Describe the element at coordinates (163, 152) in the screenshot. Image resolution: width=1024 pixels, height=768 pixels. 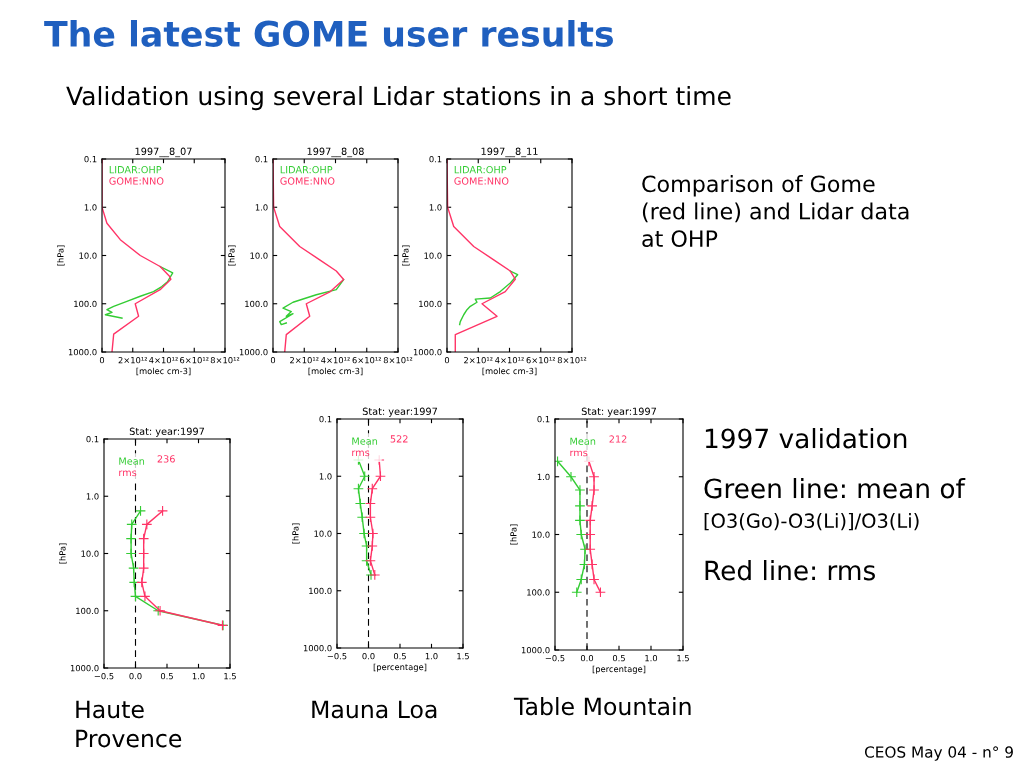
I see `chart-title: 1997__8_07` at that location.